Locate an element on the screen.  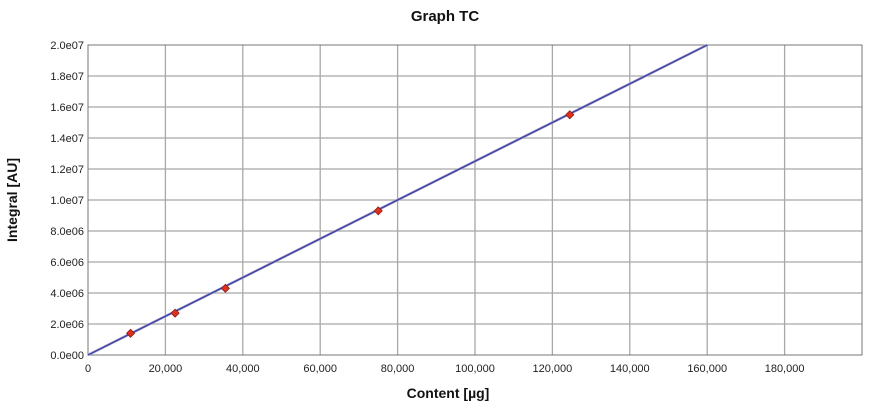
y-tick-label: 1.8e07 is located at coordinates (67, 77).